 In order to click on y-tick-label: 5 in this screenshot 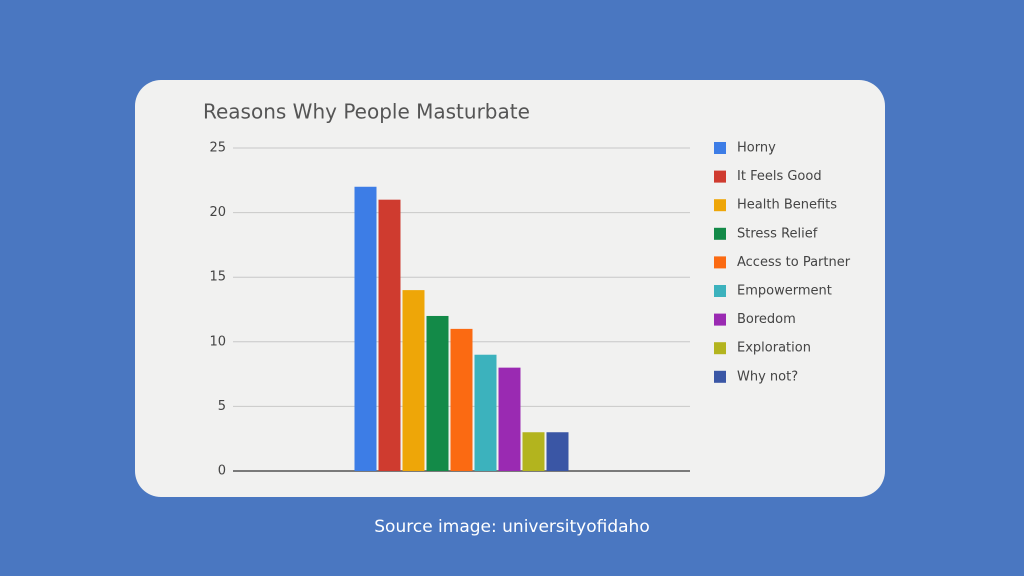, I will do `click(222, 406)`.